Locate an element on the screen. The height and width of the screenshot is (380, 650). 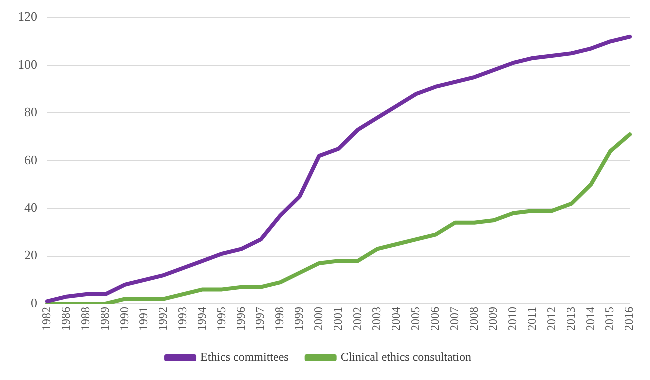
x-tick-label: 1996 is located at coordinates (241, 319).